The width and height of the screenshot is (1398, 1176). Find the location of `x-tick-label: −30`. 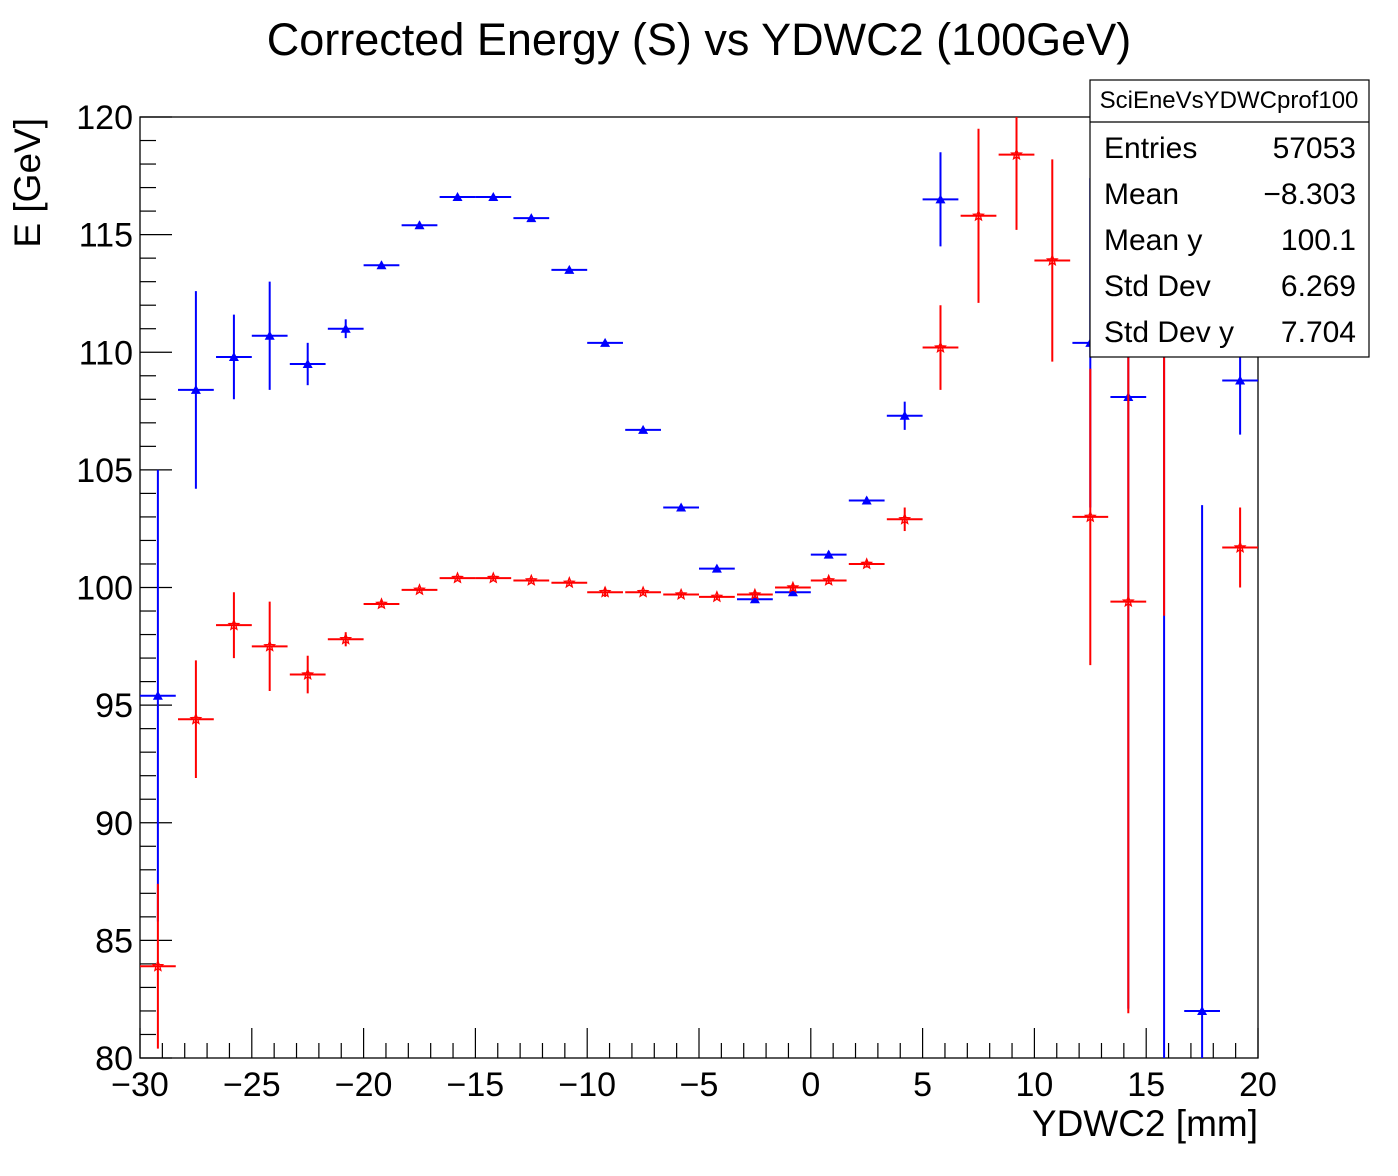

x-tick-label: −30 is located at coordinates (140, 1085).